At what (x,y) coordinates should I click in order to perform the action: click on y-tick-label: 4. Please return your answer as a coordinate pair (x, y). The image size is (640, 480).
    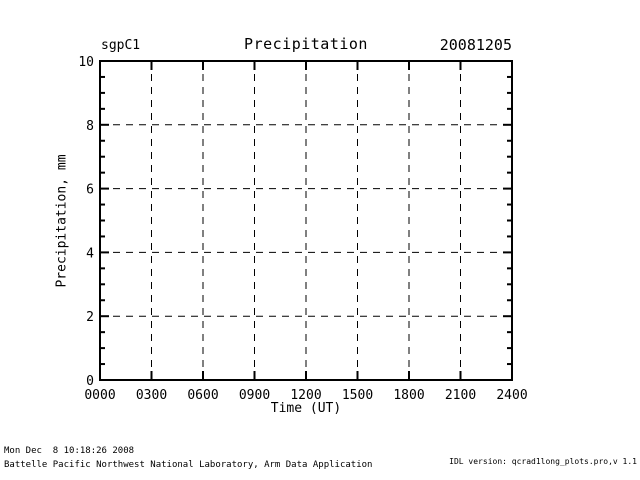
    Looking at the image, I should click on (90, 253).